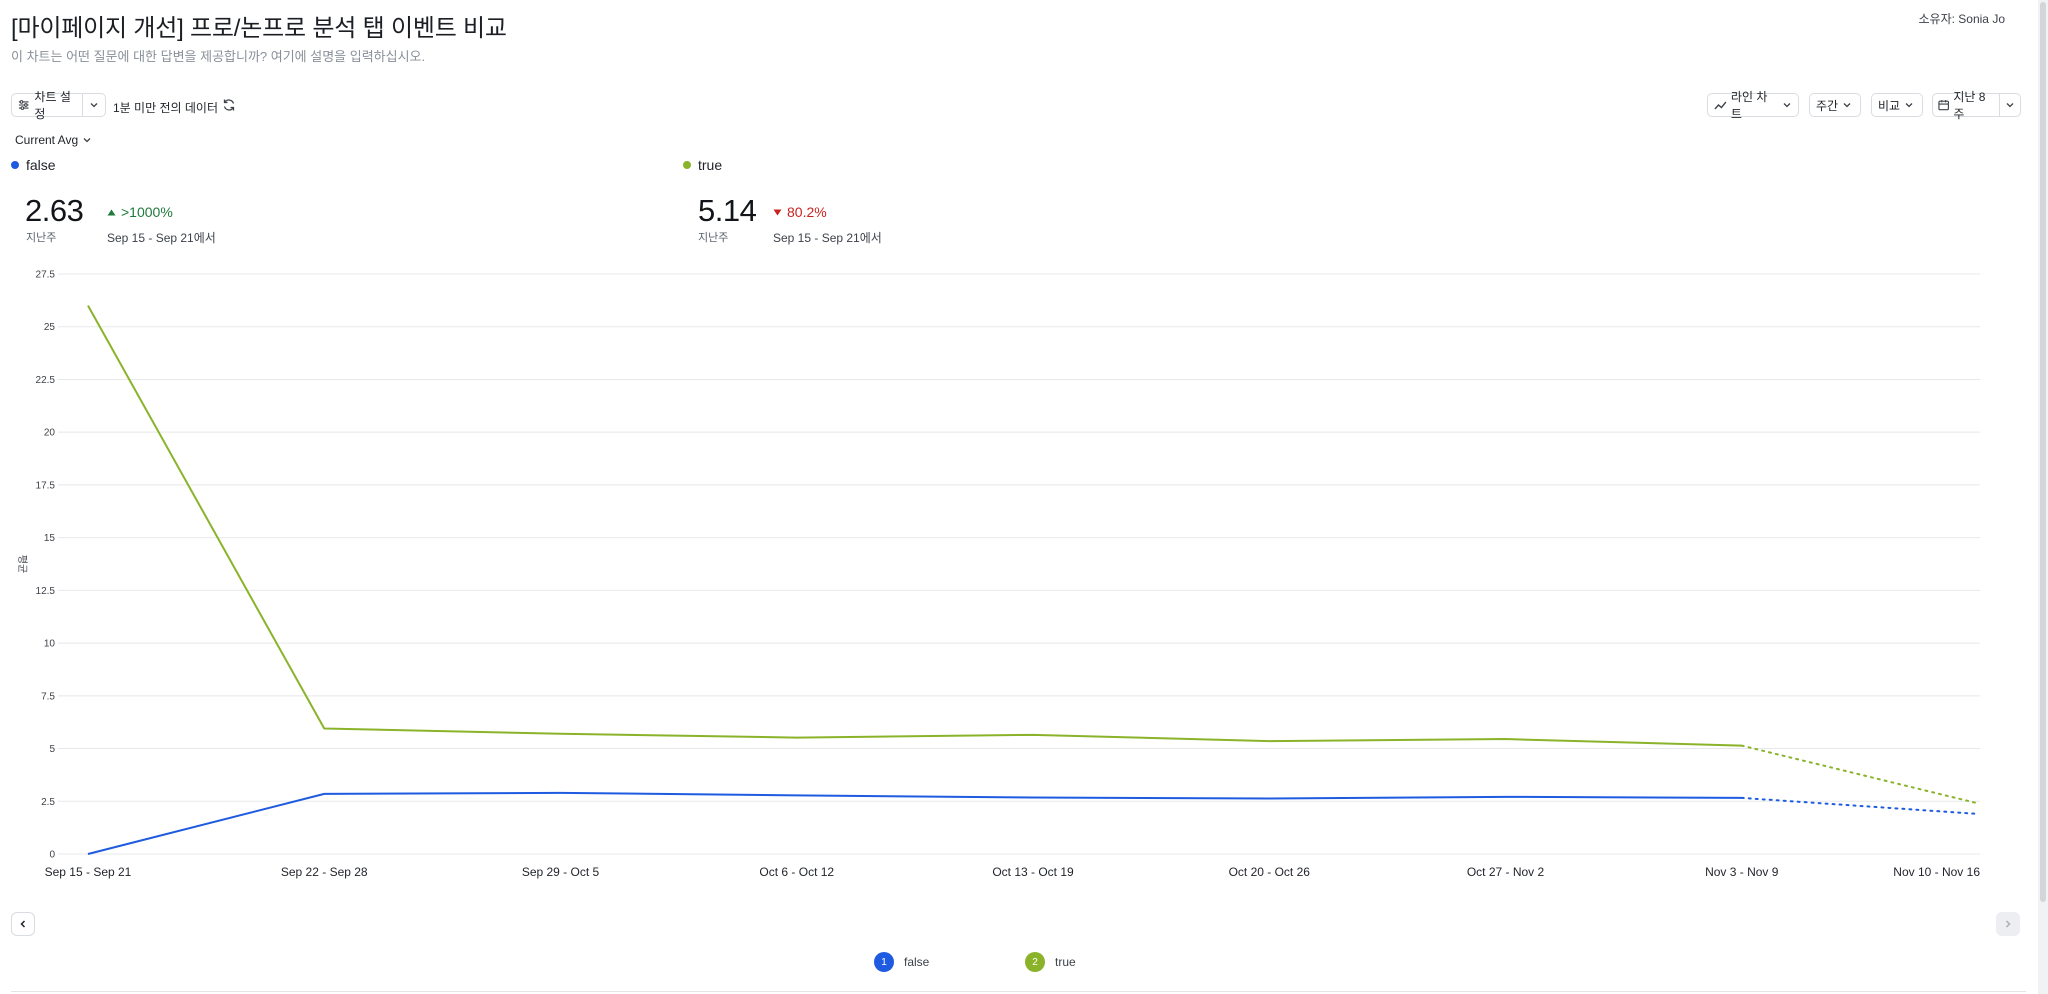 This screenshot has width=2048, height=994. Describe the element at coordinates (1749, 105) in the screenshot. I see `chart-type-label: 라인 차트` at that location.